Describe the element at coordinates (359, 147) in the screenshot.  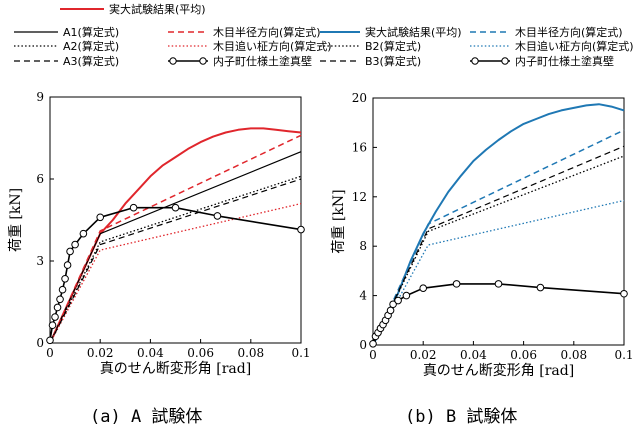
I see `y-tick-label: 16` at that location.